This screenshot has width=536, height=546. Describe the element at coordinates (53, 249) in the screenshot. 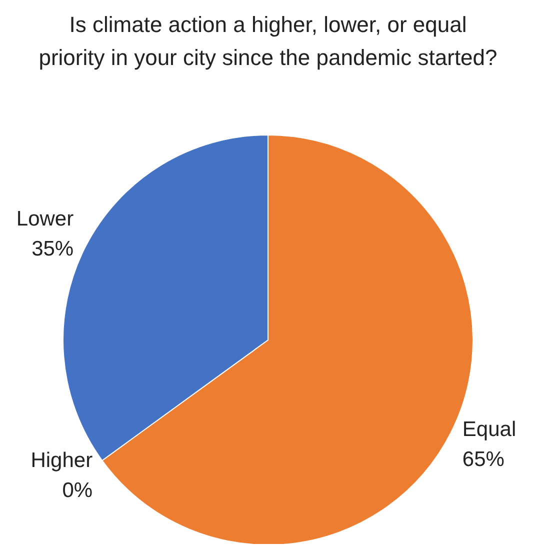

I see `data-label: 35%` at that location.